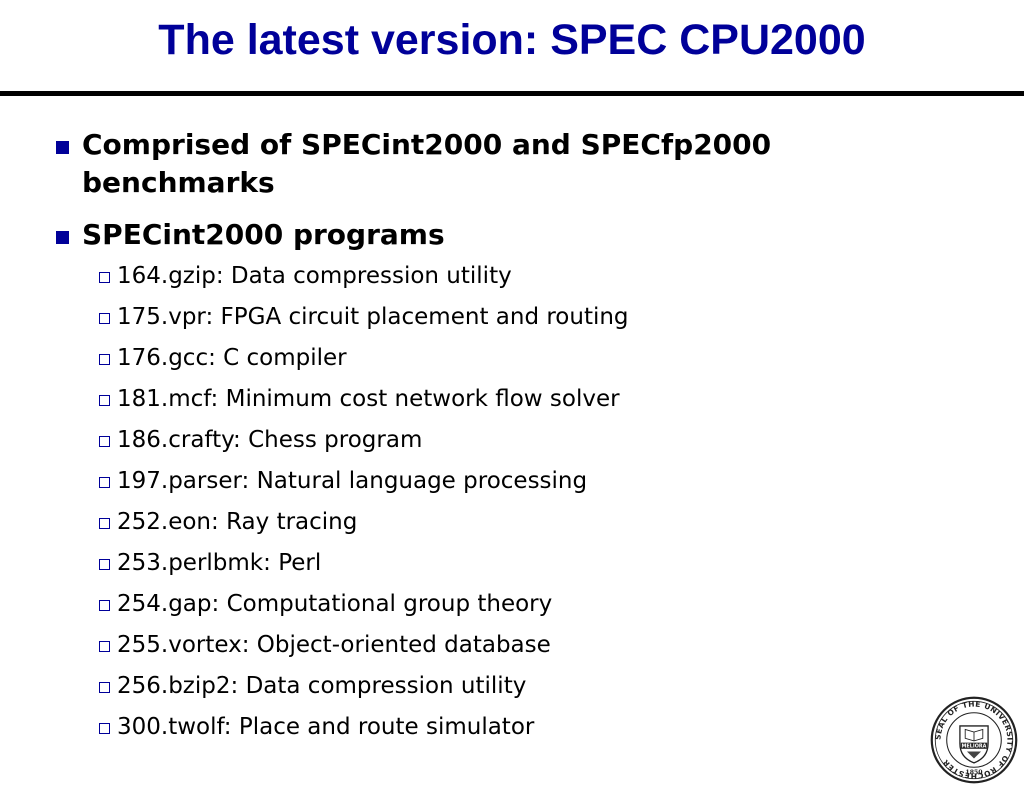  Describe the element at coordinates (491, 522) in the screenshot. I see `list-item: 252.eon: Ray tracing` at that location.